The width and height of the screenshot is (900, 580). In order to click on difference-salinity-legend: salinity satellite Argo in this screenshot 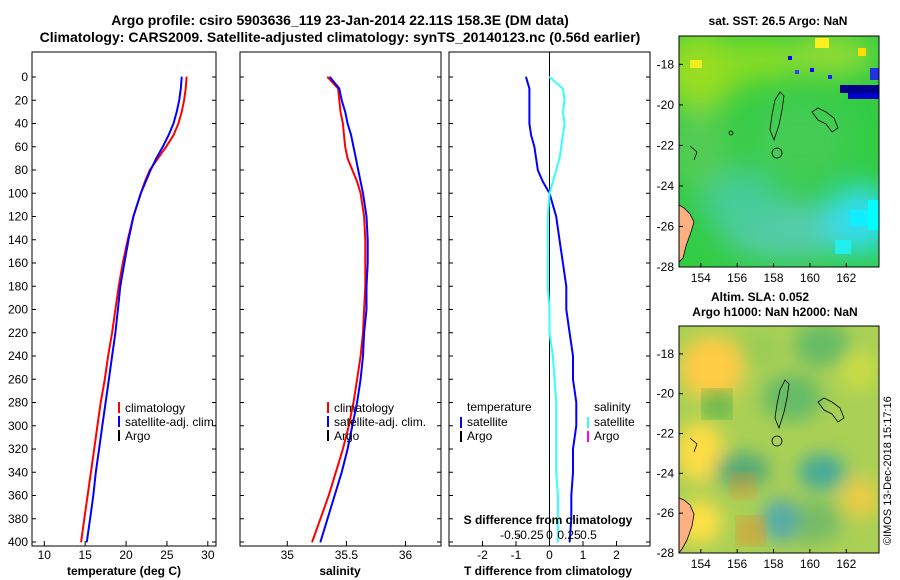, I will do `click(611, 421)`.